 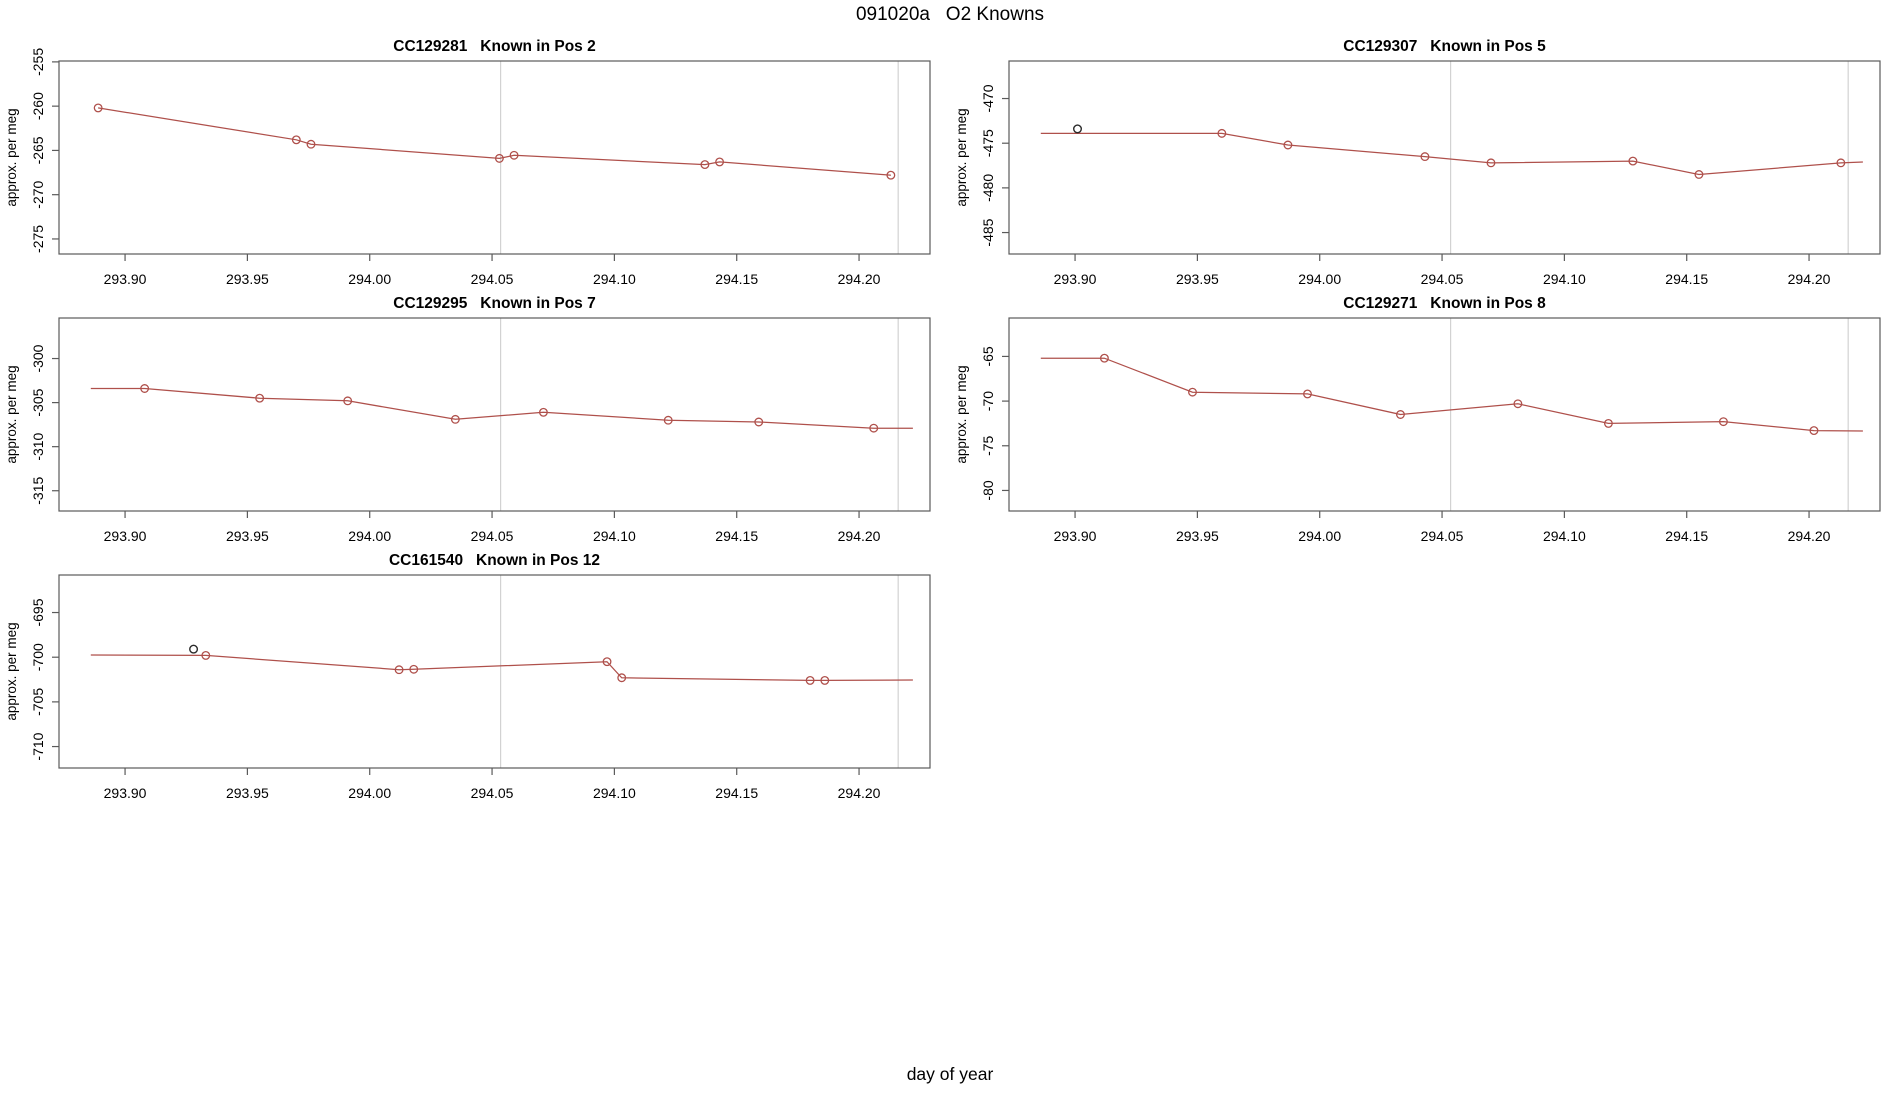 I want to click on y-tick-label: -315, so click(x=38, y=491).